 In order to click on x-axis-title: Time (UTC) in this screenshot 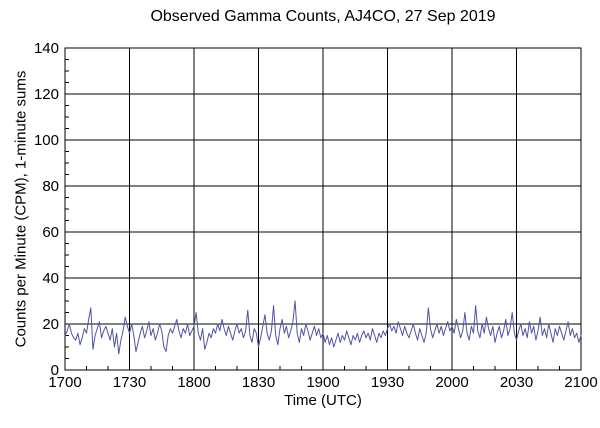, I will do `click(323, 400)`.